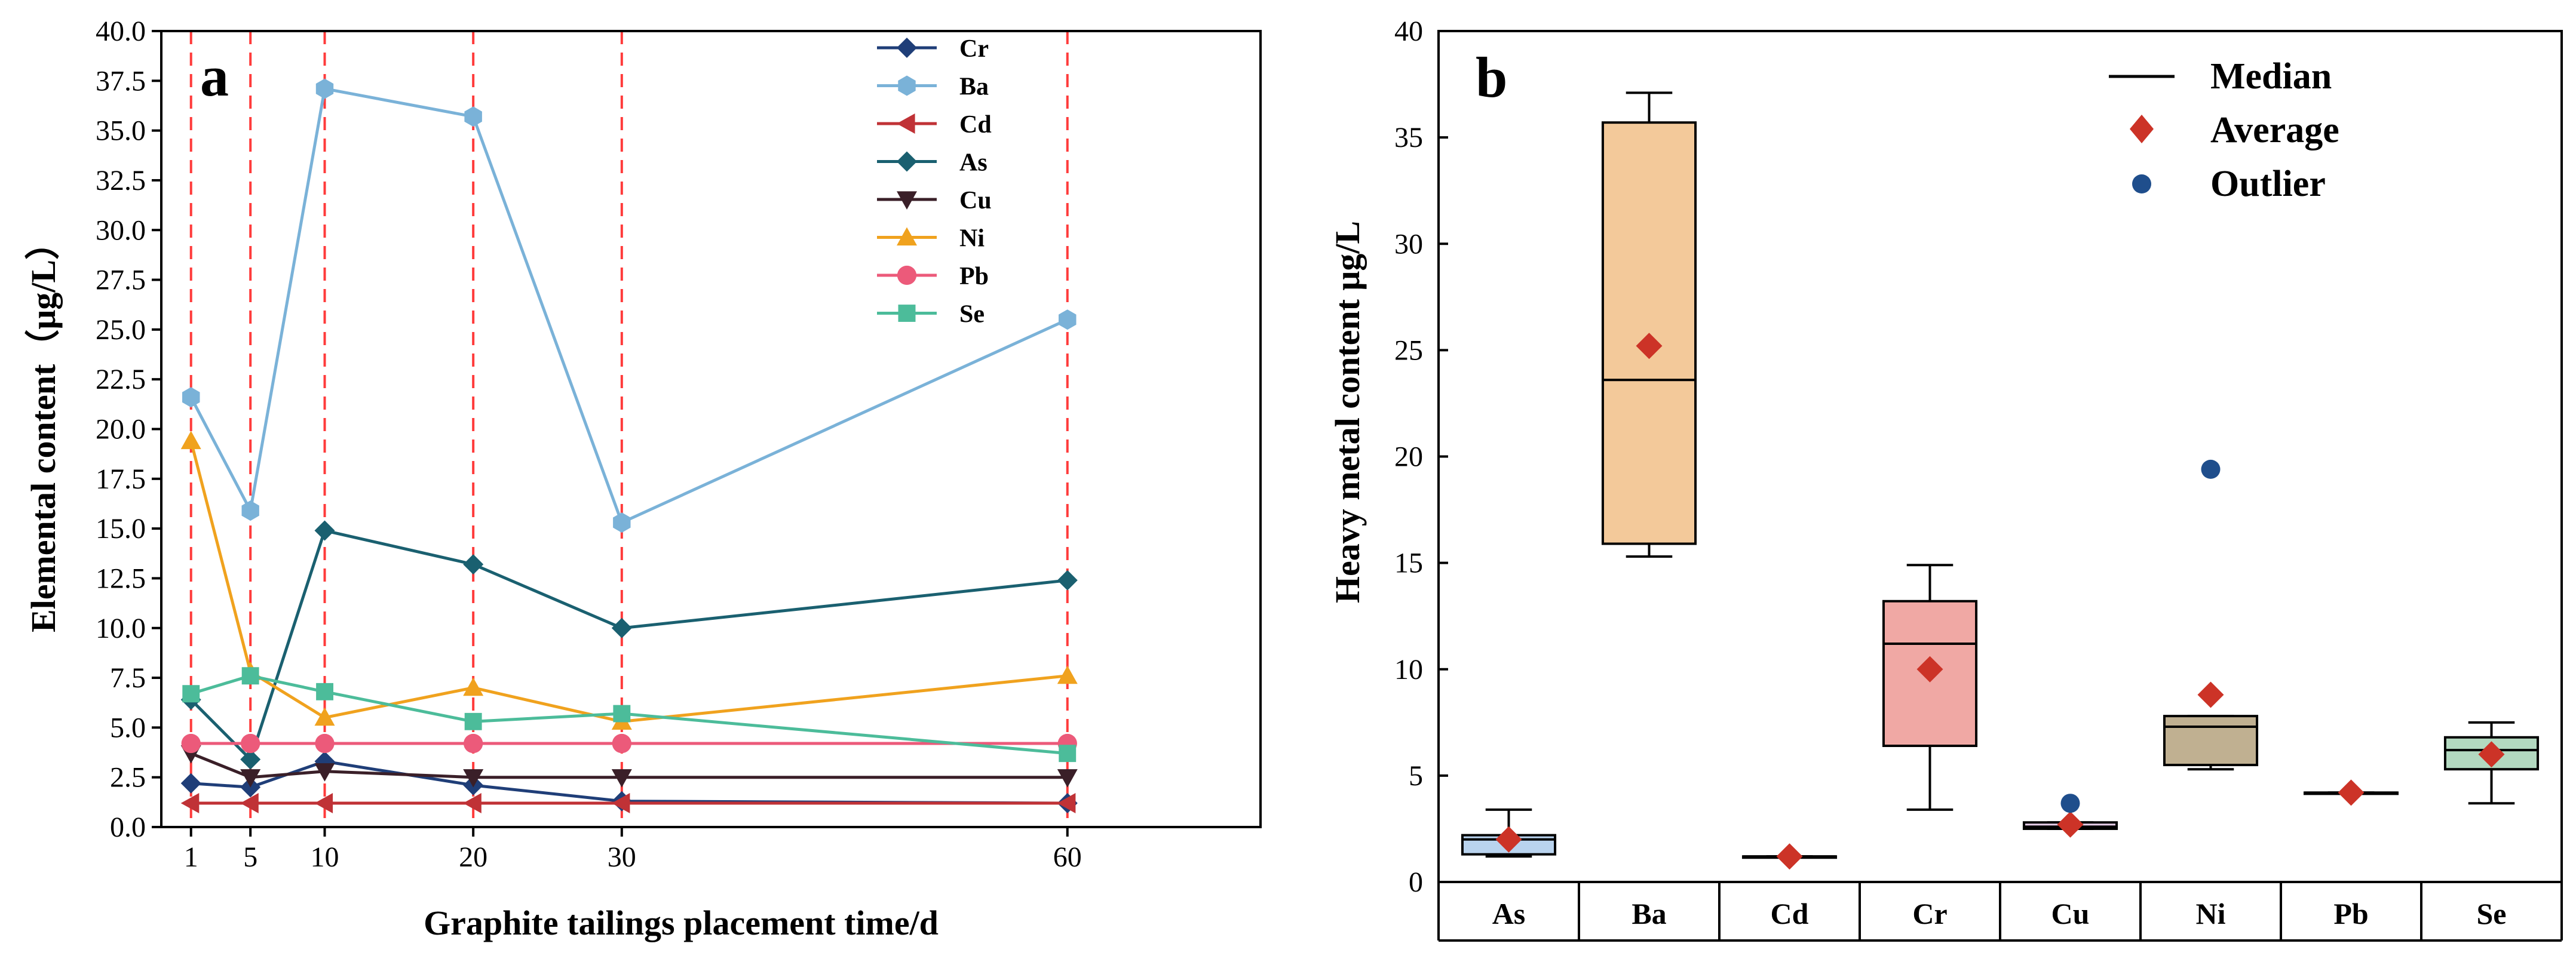 Image resolution: width=2576 pixels, height=962 pixels. What do you see at coordinates (2070, 824) in the screenshot?
I see `b-mean-Cu` at bounding box center [2070, 824].